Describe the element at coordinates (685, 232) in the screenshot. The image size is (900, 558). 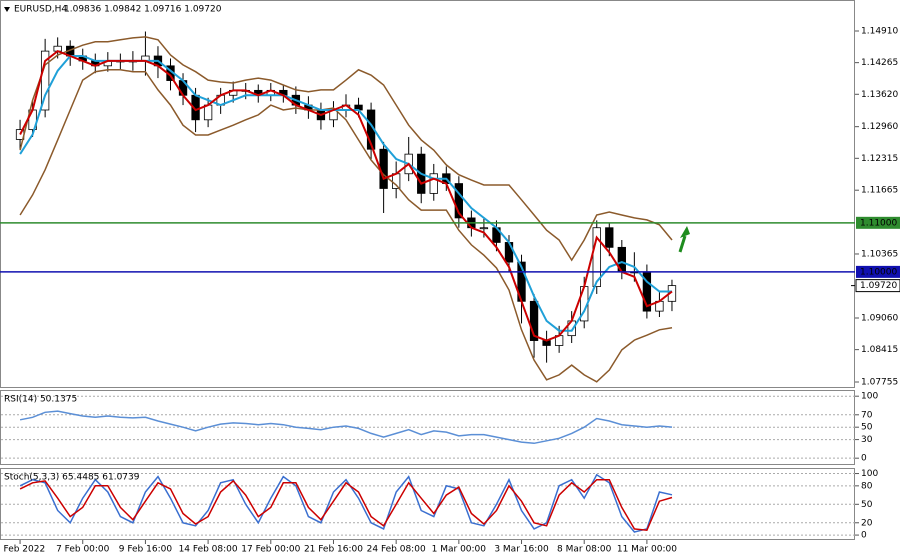
I see `arrow-head` at that location.